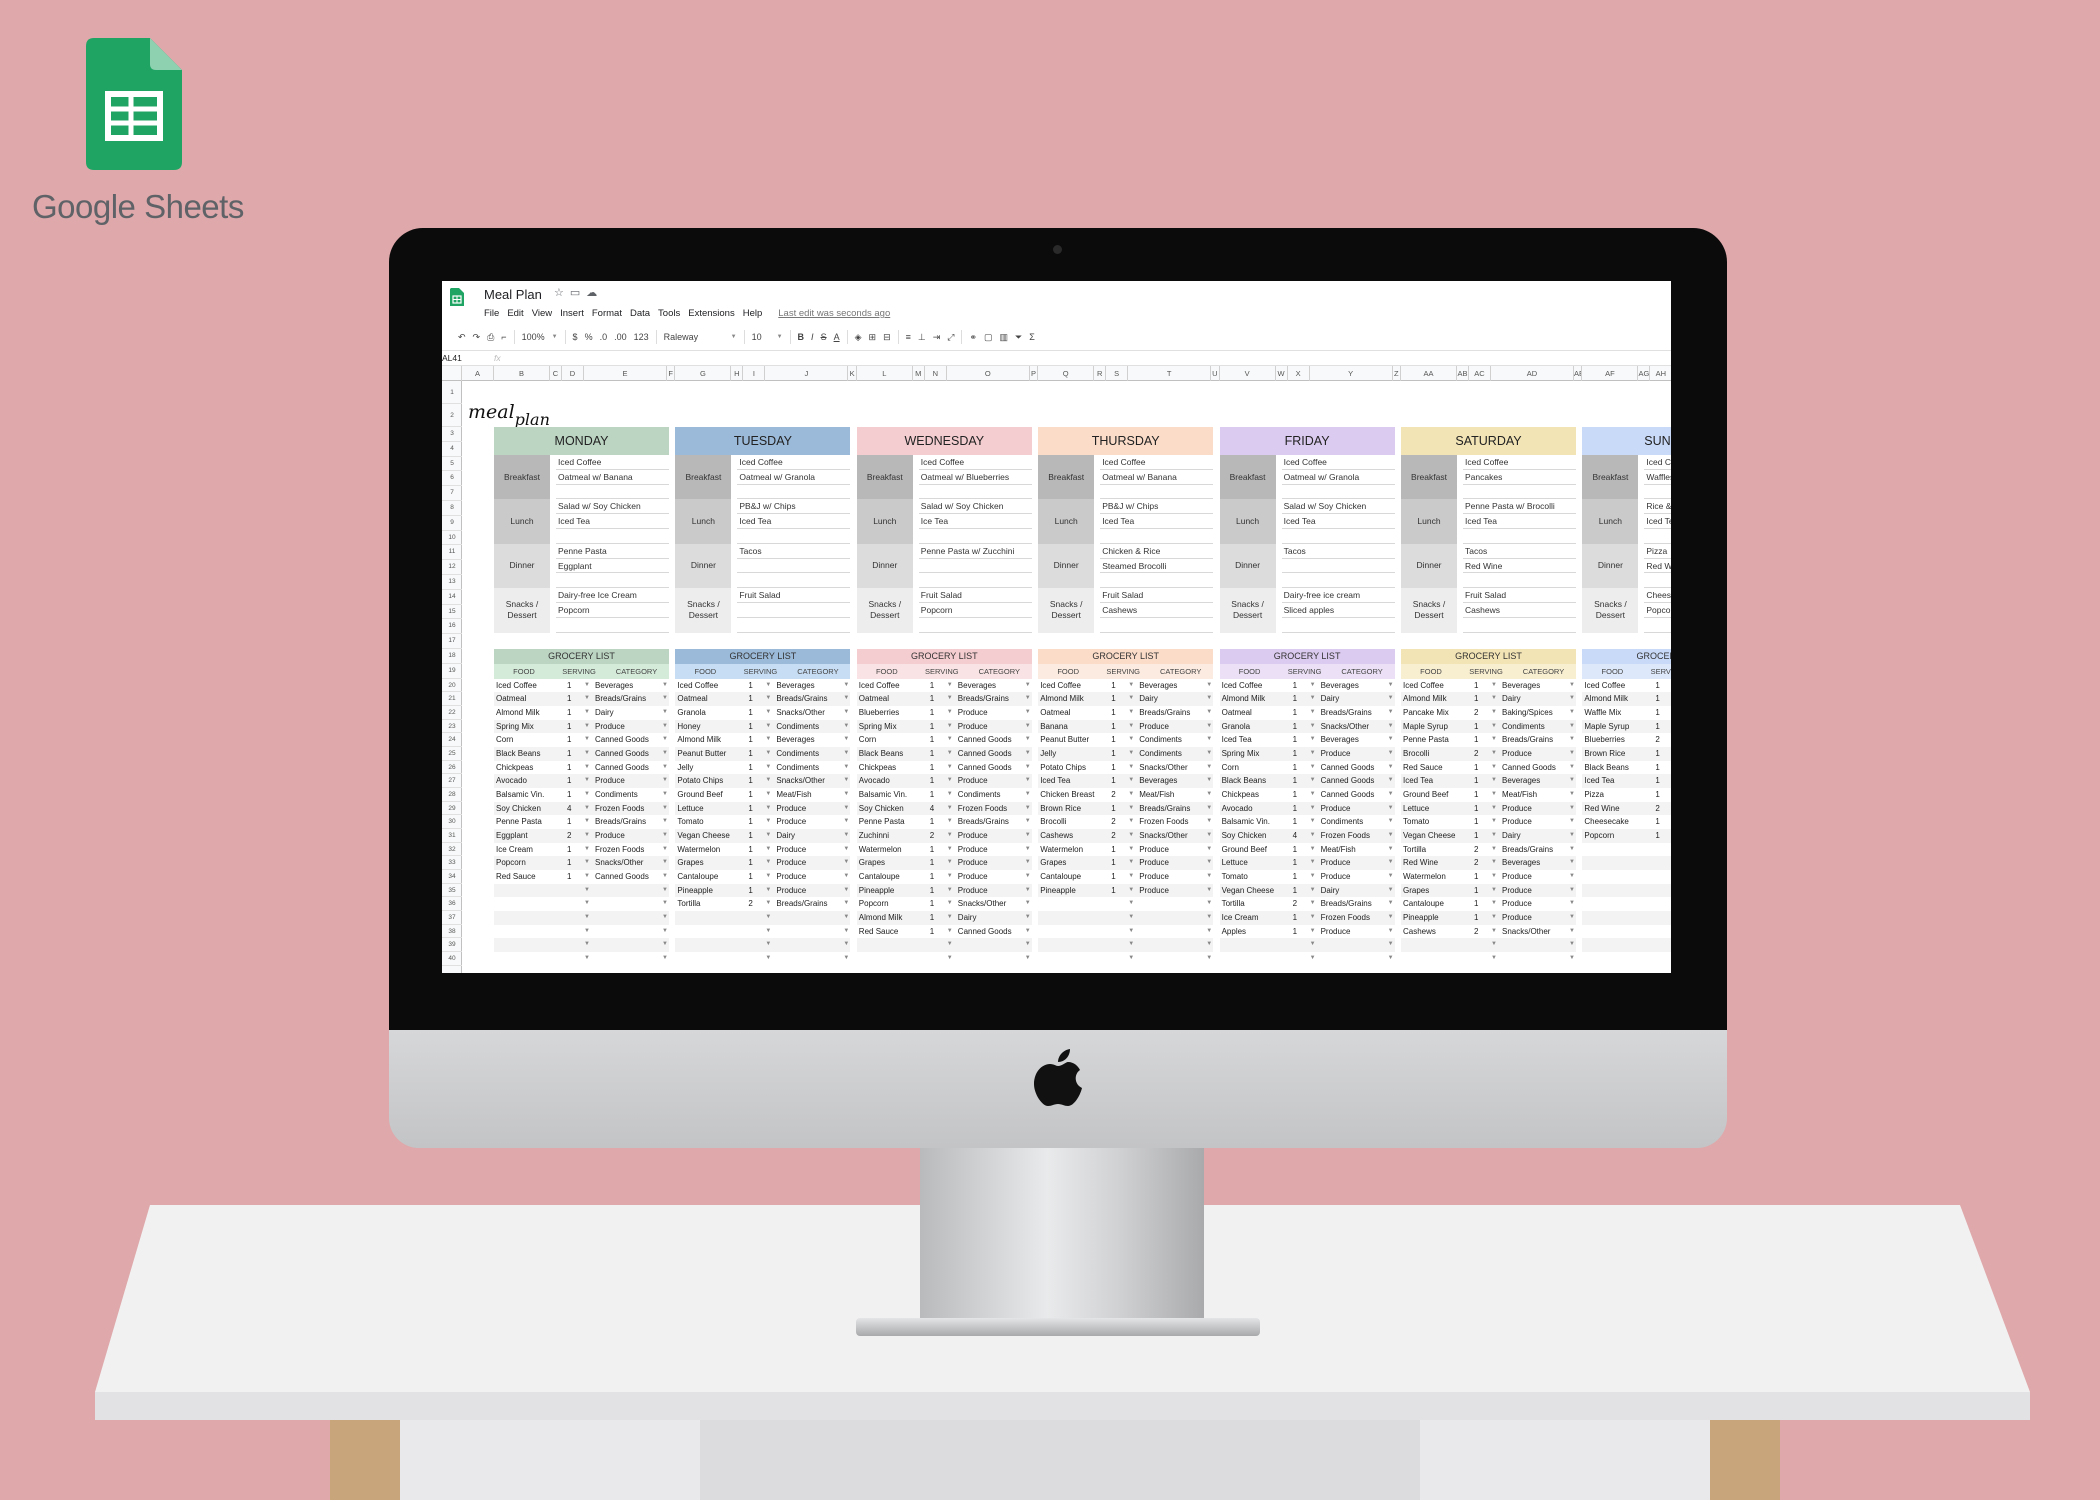 The height and width of the screenshot is (1500, 2100). Describe the element at coordinates (504, 337) in the screenshot. I see `paint-format-icon: ⌐` at that location.